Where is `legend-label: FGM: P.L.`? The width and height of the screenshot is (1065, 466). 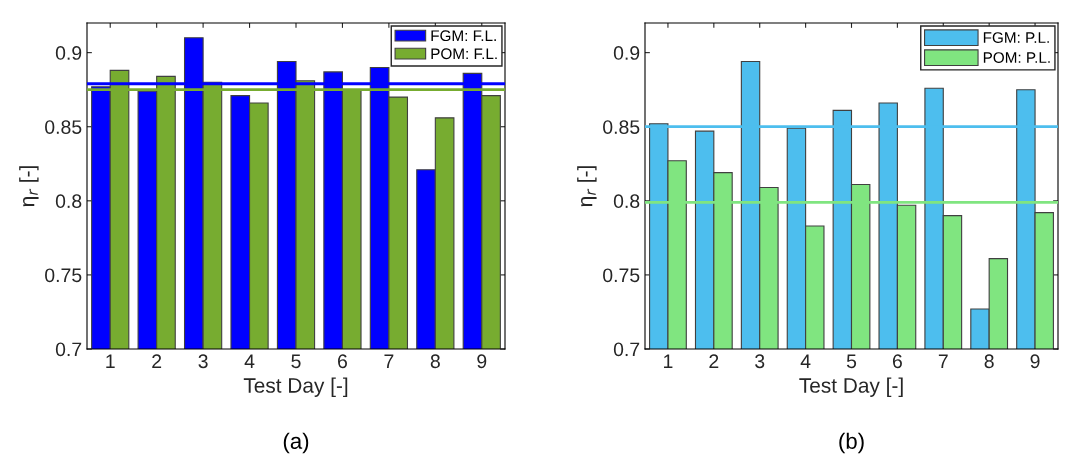 legend-label: FGM: P.L. is located at coordinates (1016, 38).